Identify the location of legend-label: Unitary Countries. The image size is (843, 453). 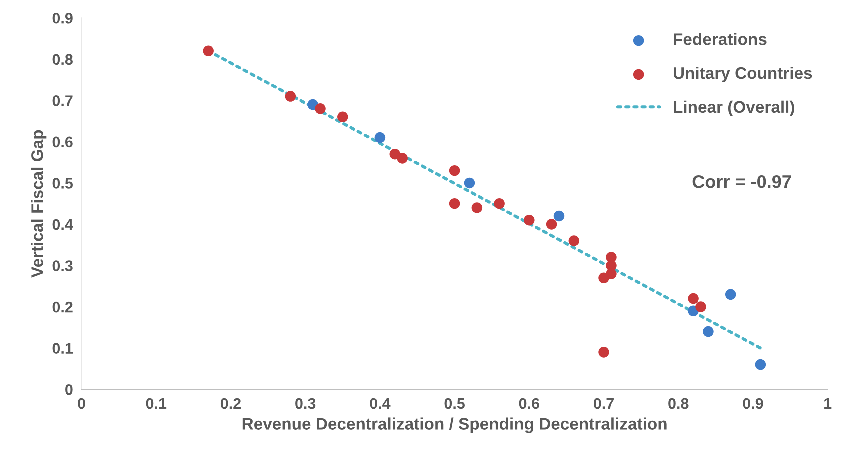
(743, 74).